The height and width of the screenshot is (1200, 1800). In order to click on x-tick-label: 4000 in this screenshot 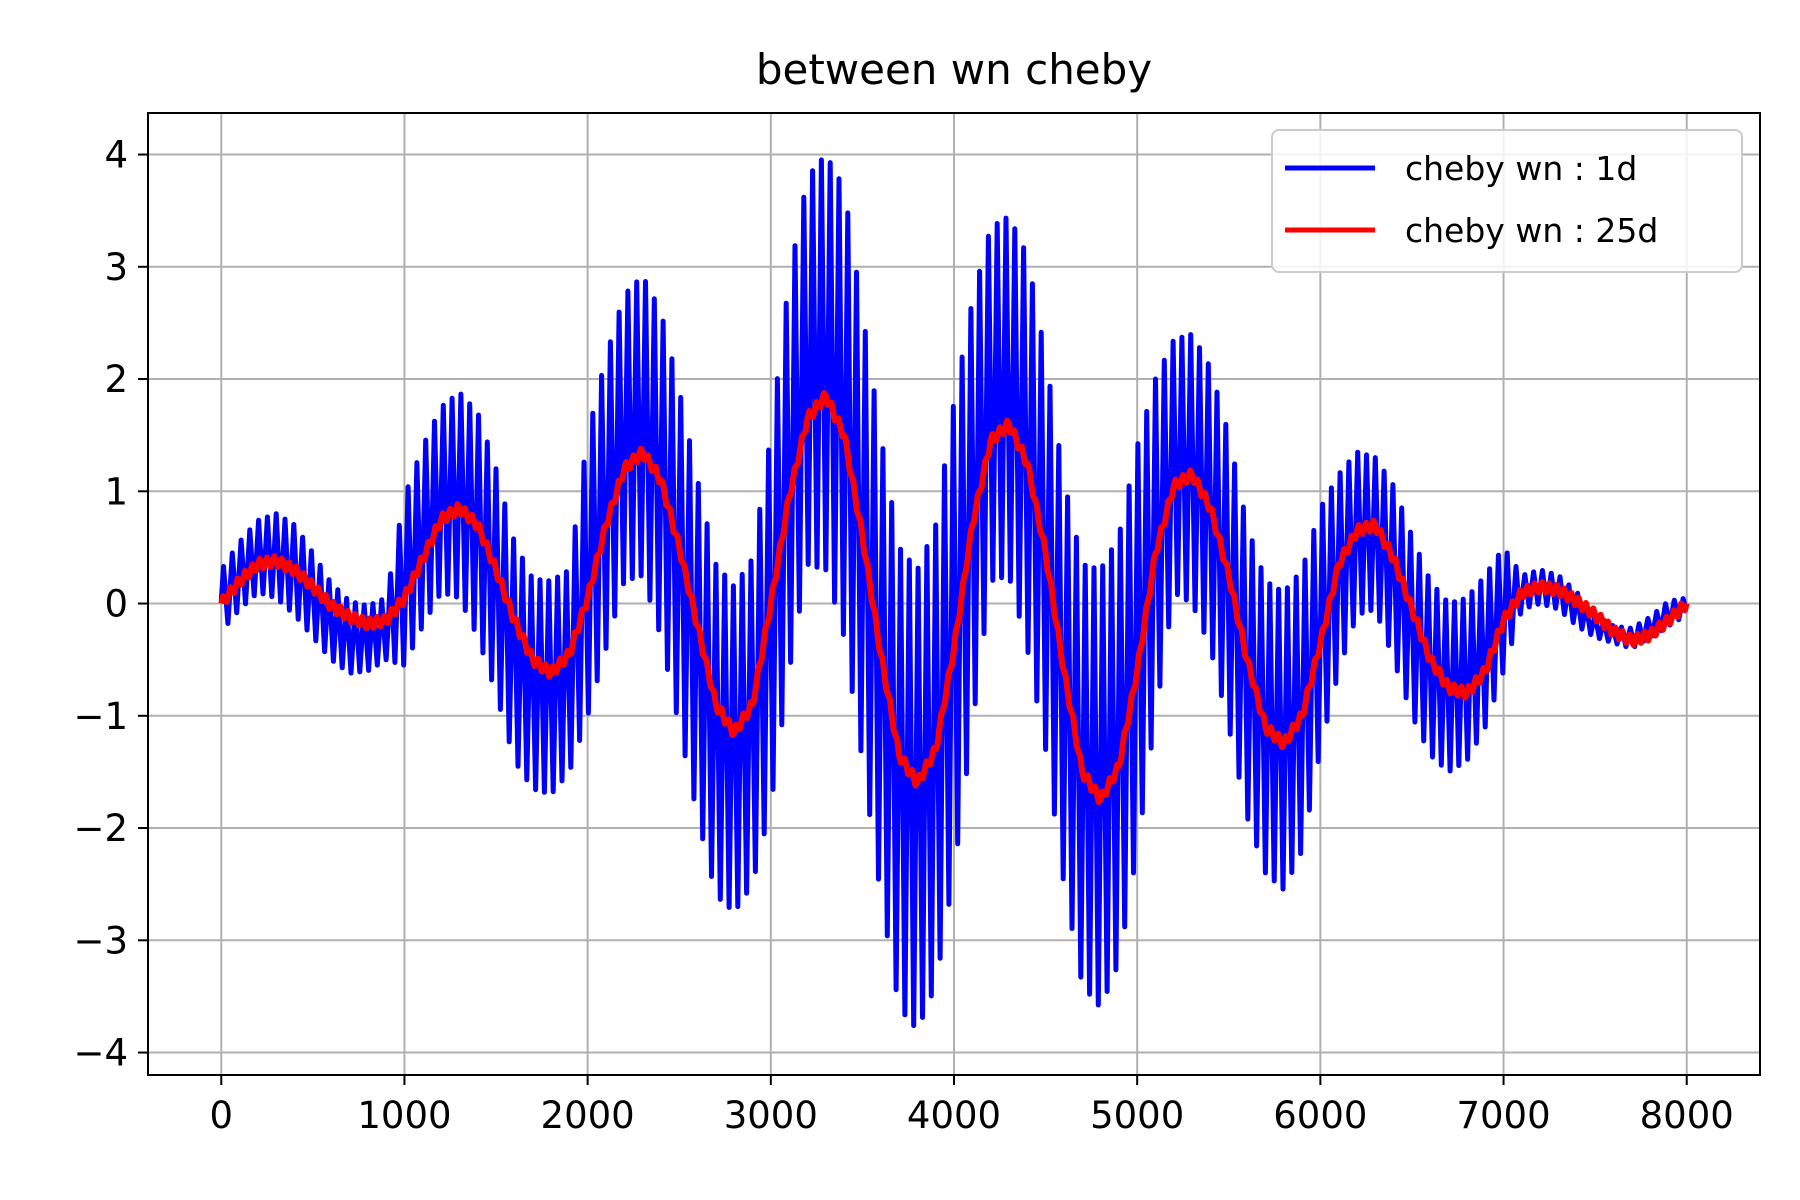, I will do `click(954, 1115)`.